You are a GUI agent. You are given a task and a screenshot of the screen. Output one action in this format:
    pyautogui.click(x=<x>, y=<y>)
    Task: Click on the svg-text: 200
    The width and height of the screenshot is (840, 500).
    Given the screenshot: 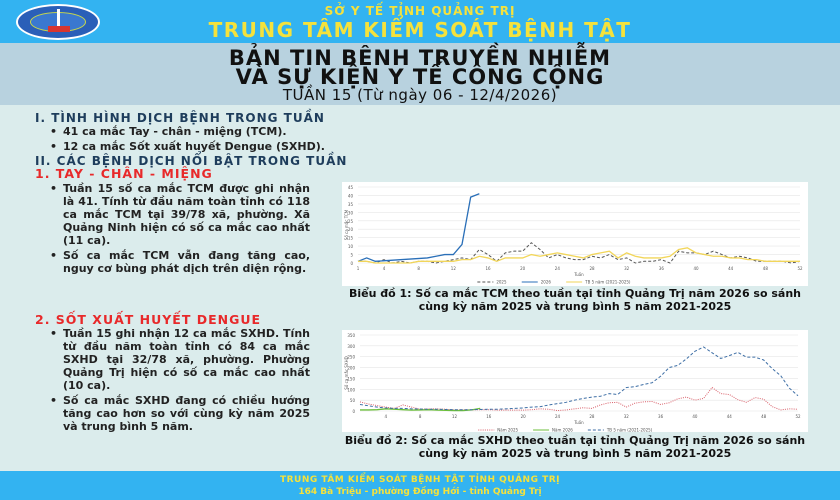 What is the action you would take?
    pyautogui.click(x=351, y=368)
    